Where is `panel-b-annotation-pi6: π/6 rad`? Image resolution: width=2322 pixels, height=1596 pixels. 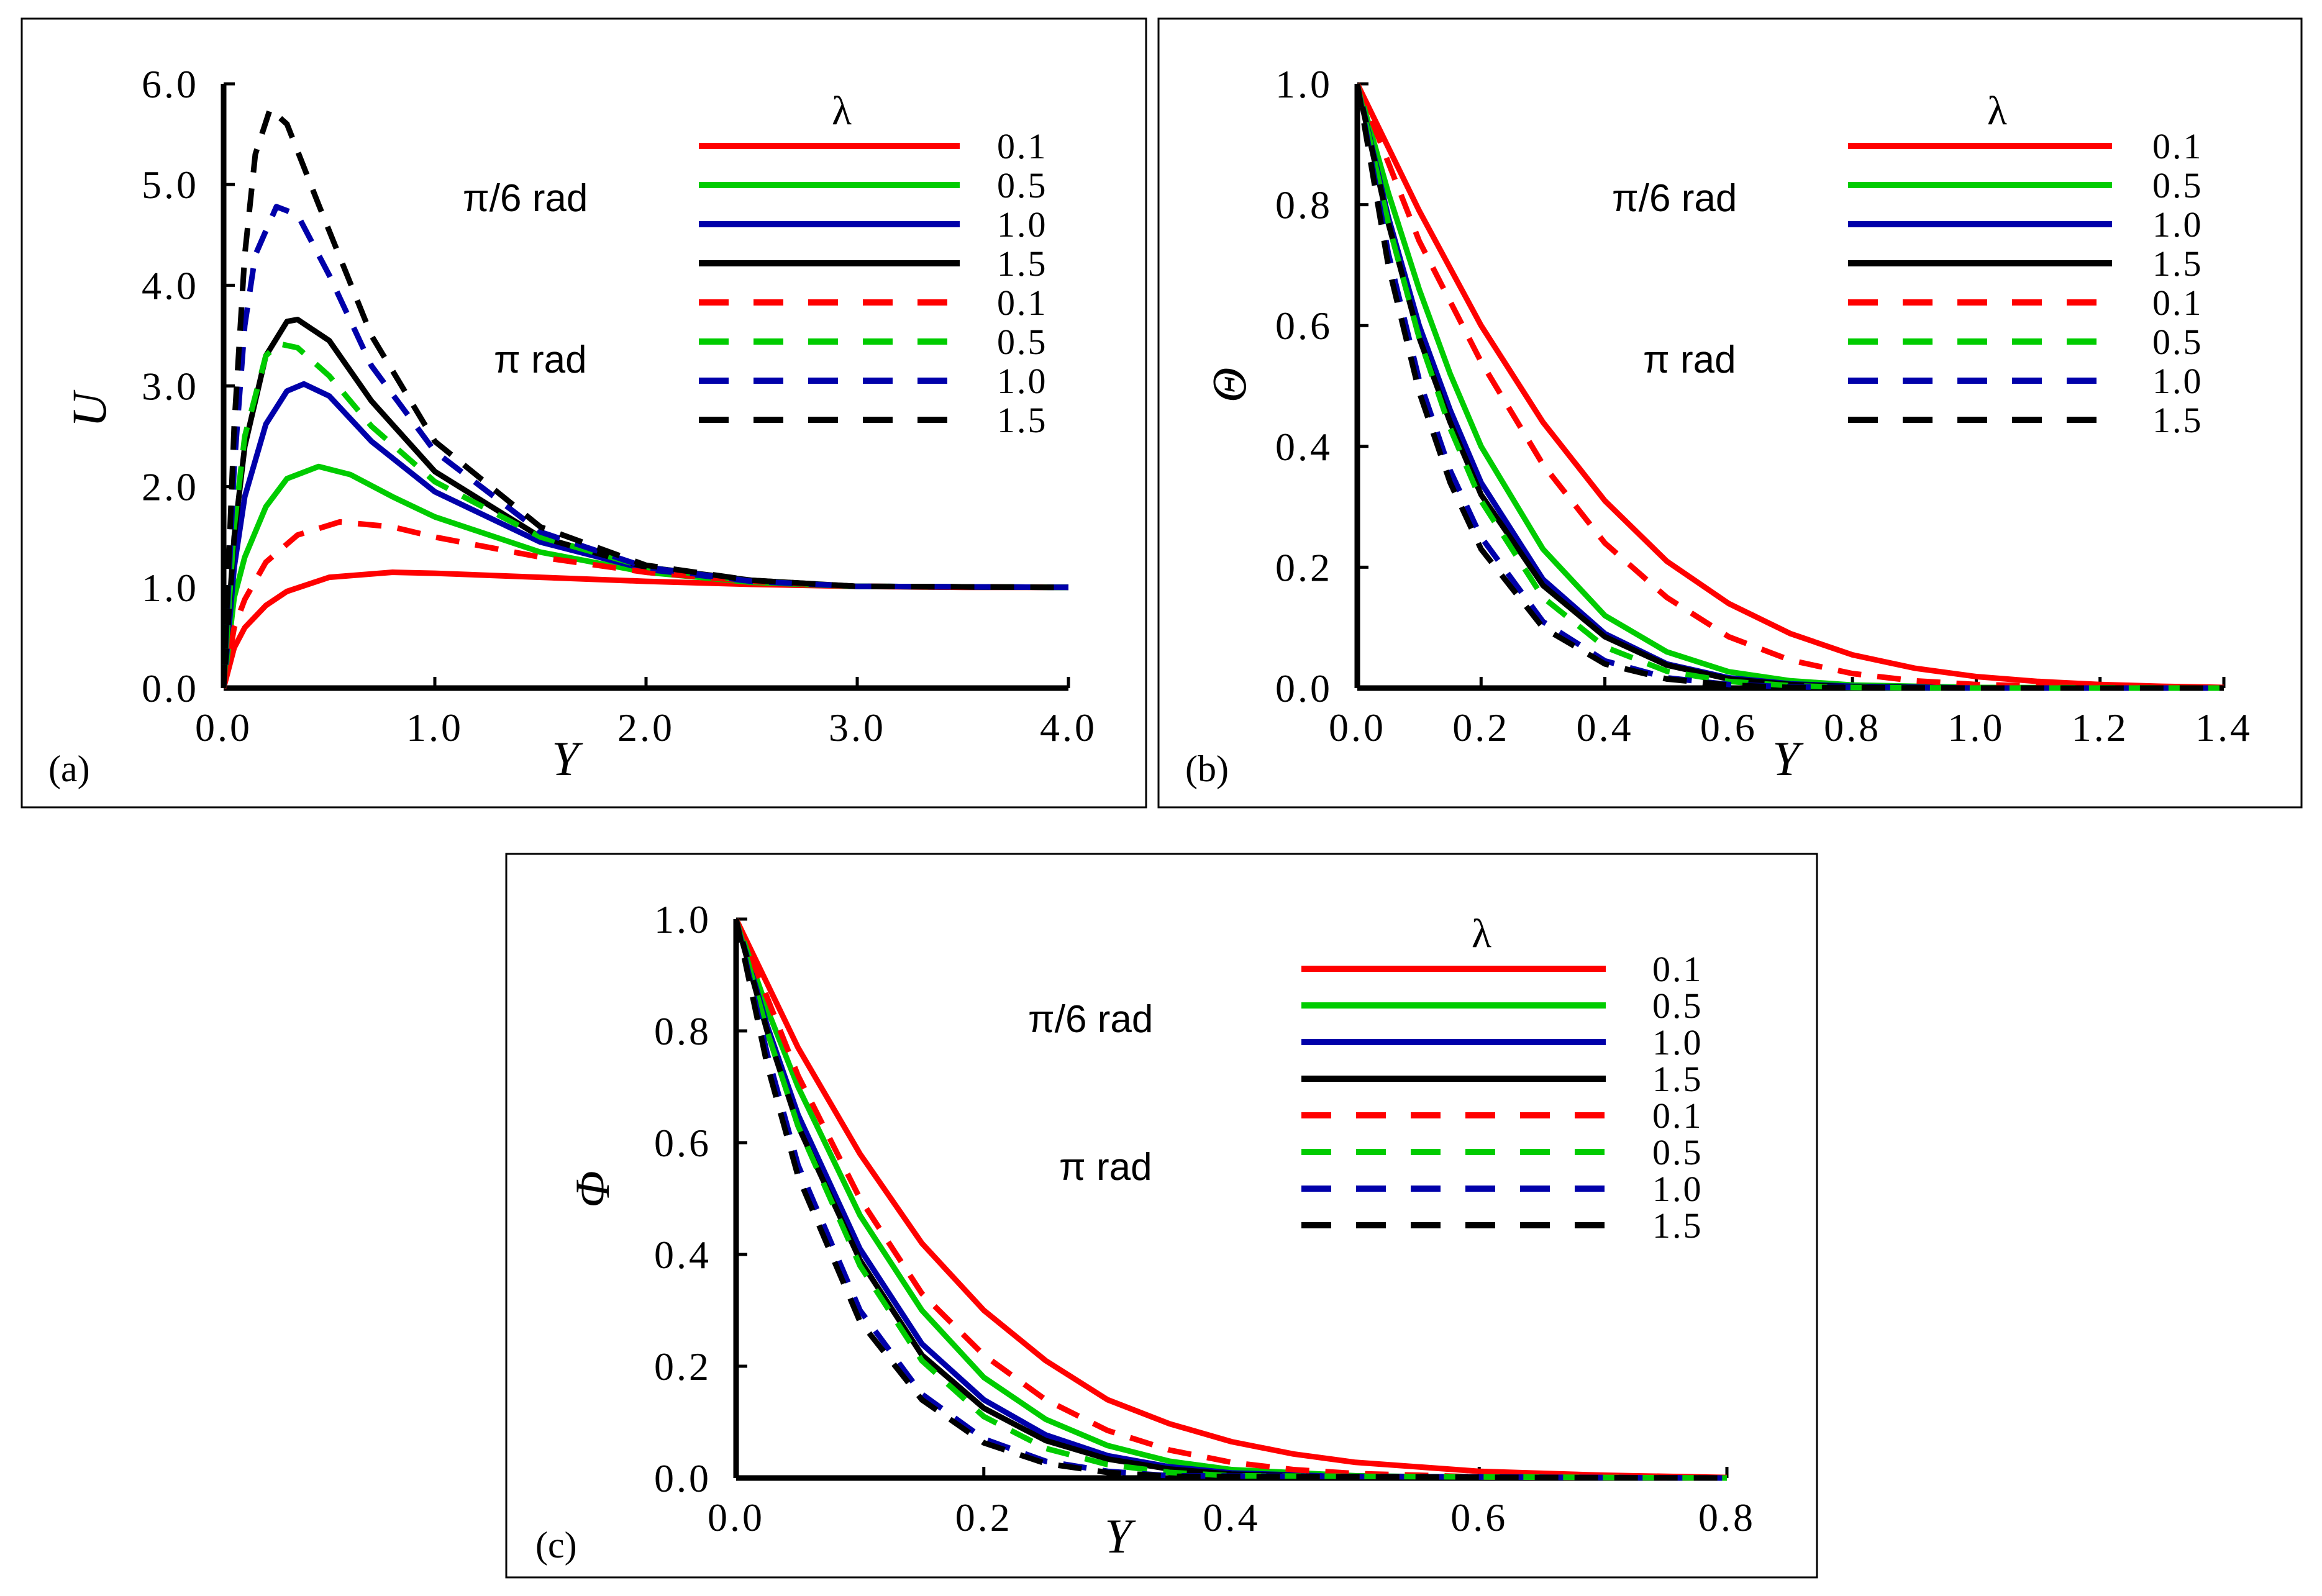 panel-b-annotation-pi6: π/6 rad is located at coordinates (1674, 198).